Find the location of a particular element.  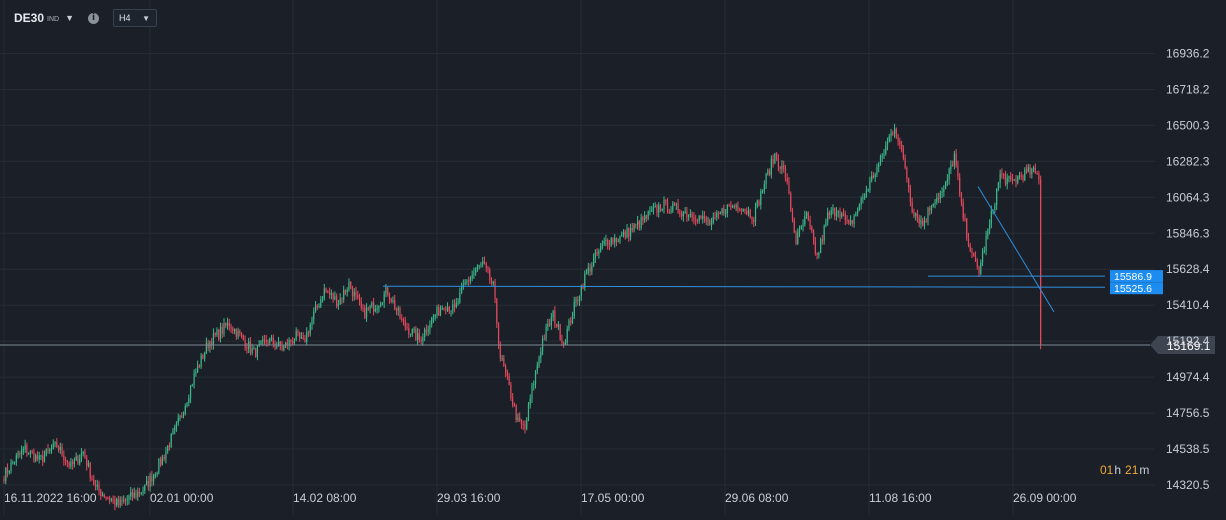

dropdown-caret-icon: ▼ is located at coordinates (70, 18).